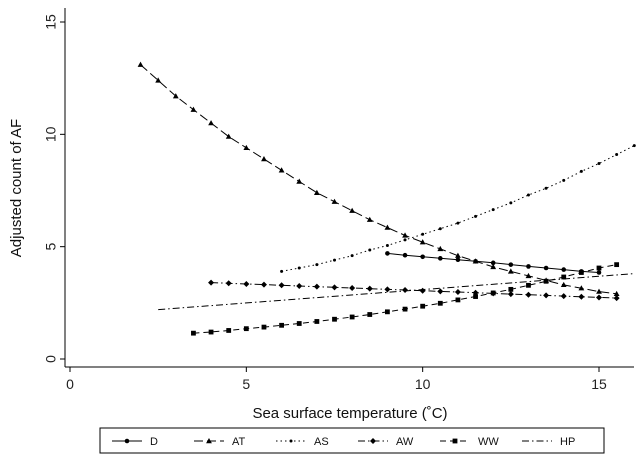  Describe the element at coordinates (488, 442) in the screenshot. I see `legend-label: WW` at that location.